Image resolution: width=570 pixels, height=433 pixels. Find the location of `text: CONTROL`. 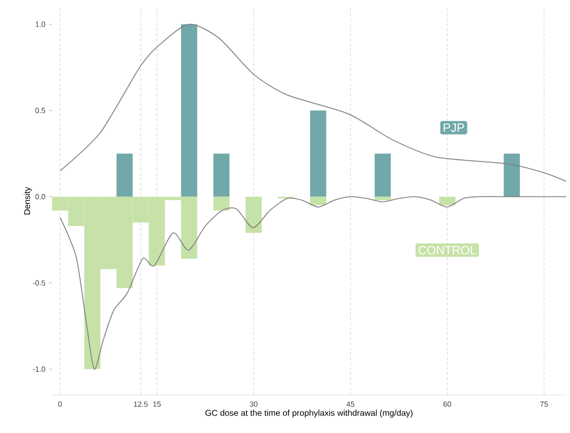

text: CONTROL is located at coordinates (447, 250).